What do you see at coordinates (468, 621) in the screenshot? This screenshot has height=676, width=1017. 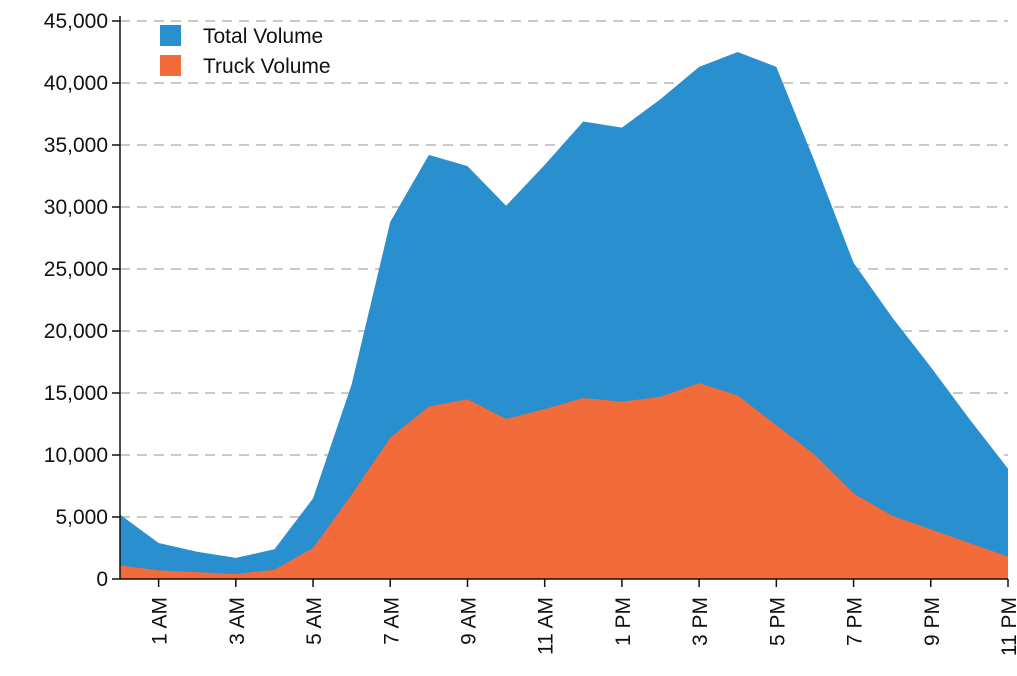 I see `x-tick-label: 9 AM` at bounding box center [468, 621].